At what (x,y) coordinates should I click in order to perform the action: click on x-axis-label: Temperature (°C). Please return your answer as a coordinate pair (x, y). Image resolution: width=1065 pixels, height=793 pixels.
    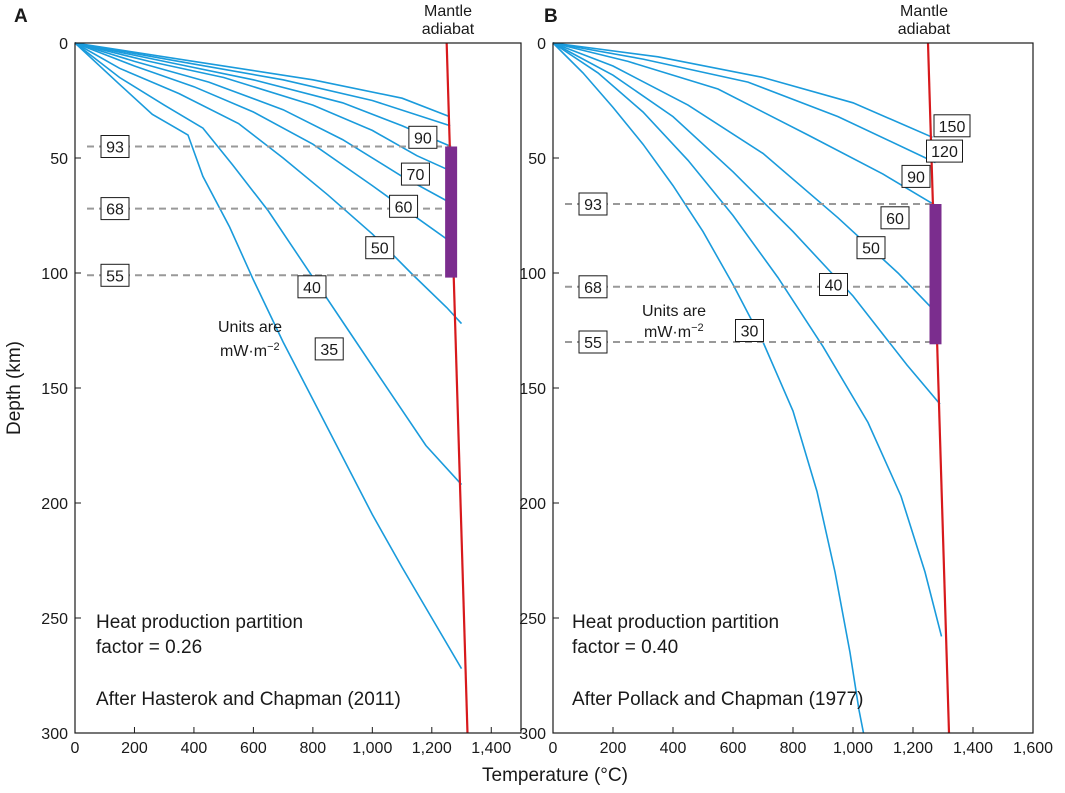
    Looking at the image, I should click on (555, 775).